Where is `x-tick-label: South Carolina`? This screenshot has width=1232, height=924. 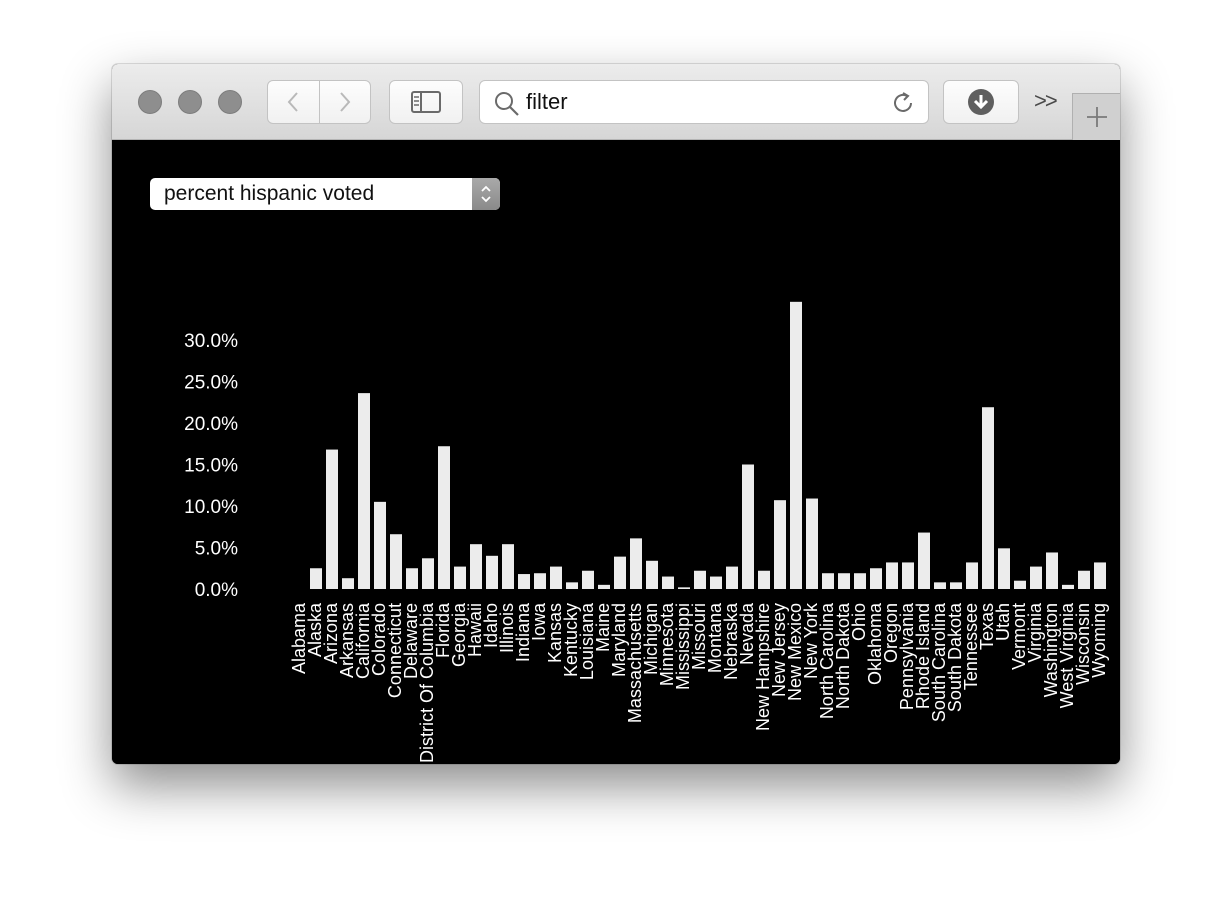
x-tick-label: South Carolina is located at coordinates (939, 662).